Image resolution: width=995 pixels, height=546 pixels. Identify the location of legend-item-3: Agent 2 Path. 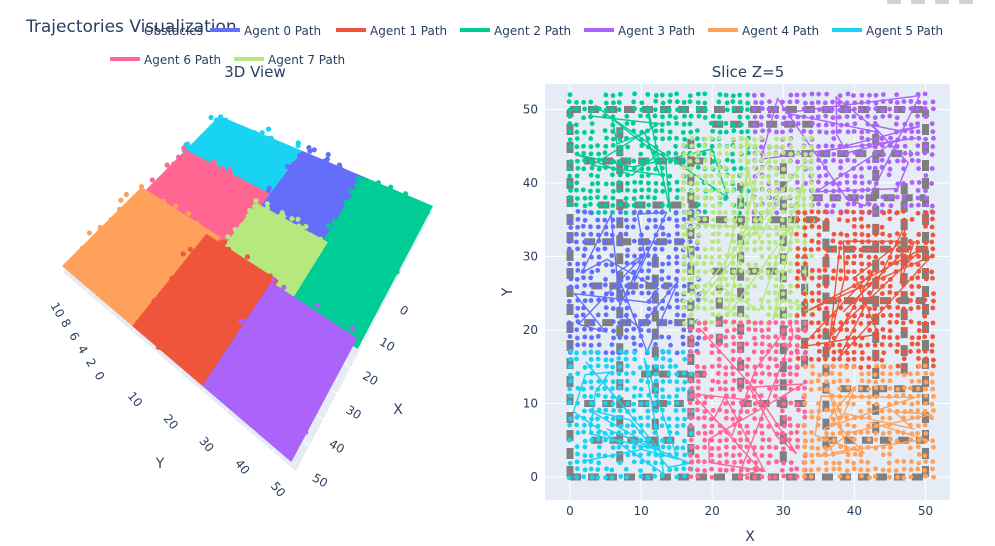
(515, 31).